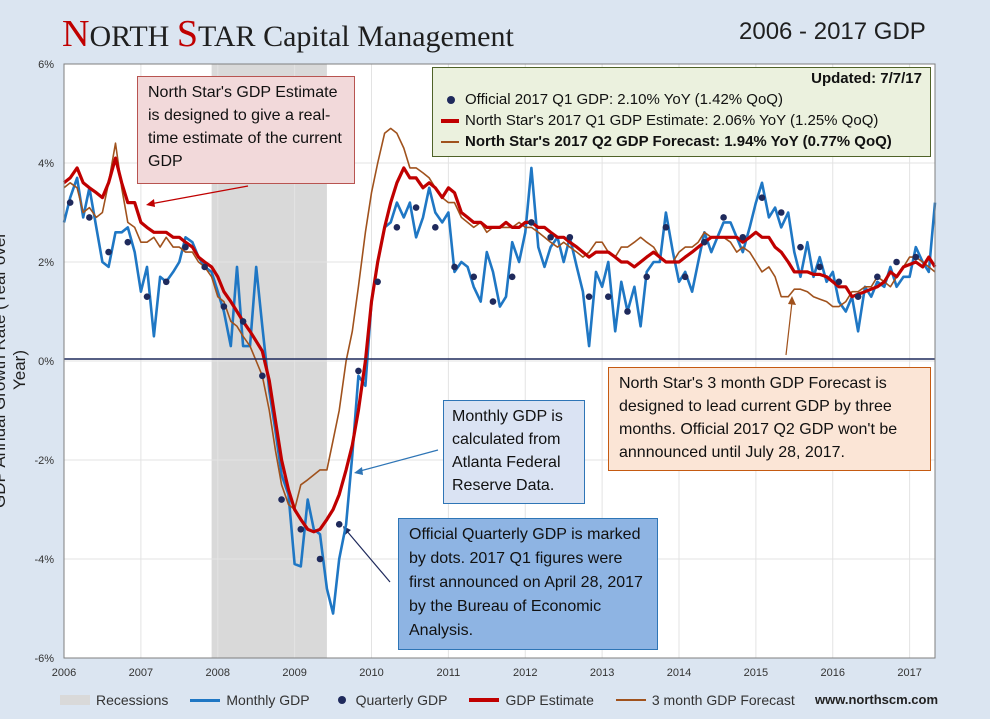 The width and height of the screenshot is (990, 719). I want to click on website-link: www.northscm.com, so click(877, 699).